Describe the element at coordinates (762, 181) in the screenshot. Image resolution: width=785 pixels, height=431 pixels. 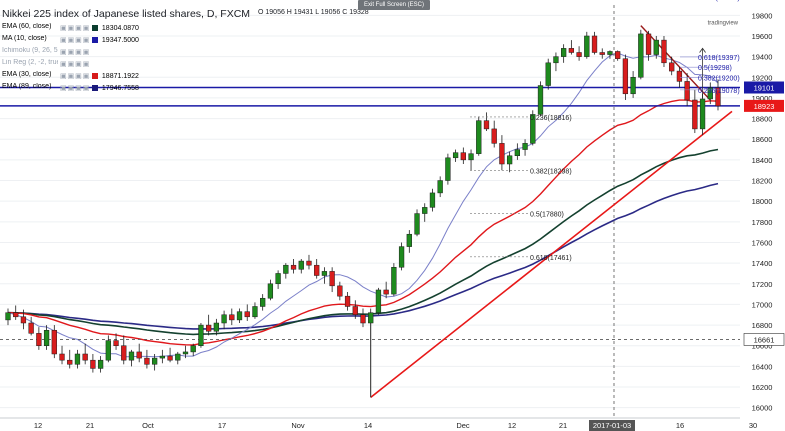
I see `y-tick-label: 18200` at that location.